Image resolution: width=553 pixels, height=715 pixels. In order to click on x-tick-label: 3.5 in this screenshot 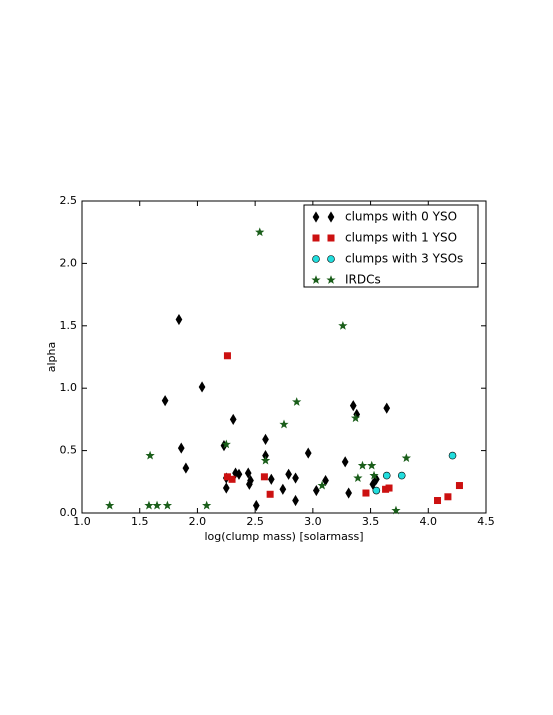, I will do `click(371, 521)`.